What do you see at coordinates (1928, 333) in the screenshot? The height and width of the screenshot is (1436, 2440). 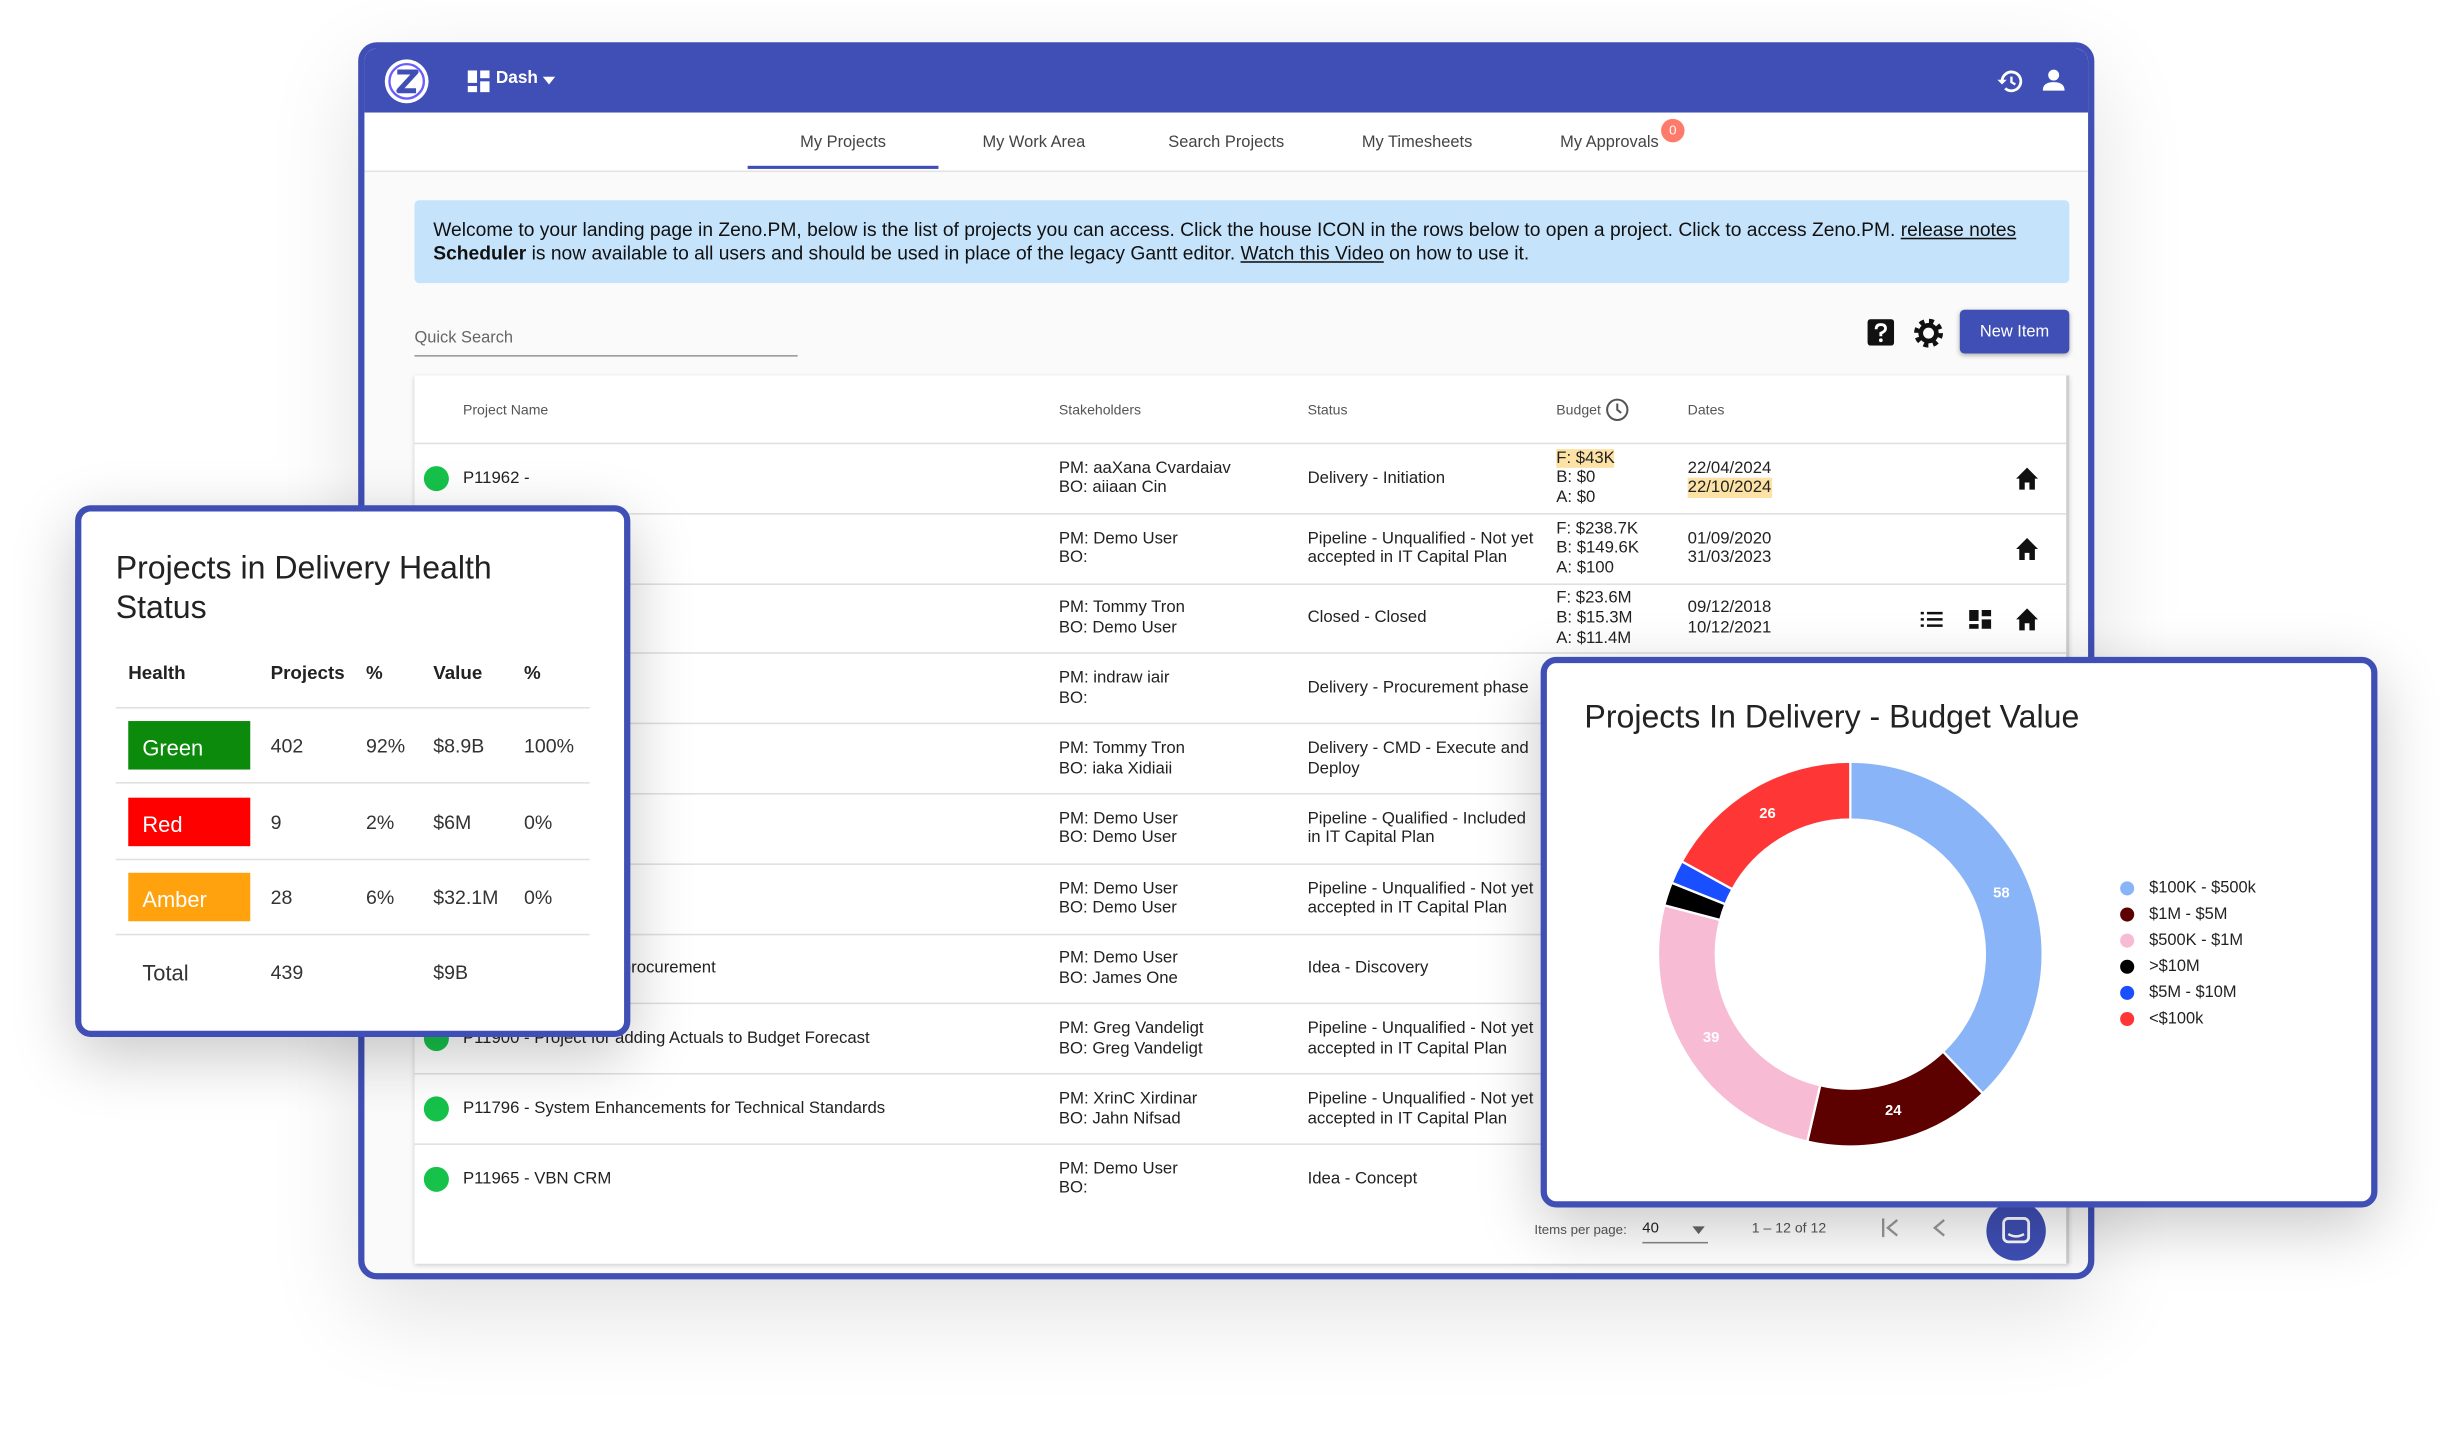 I see `settings-icon` at bounding box center [1928, 333].